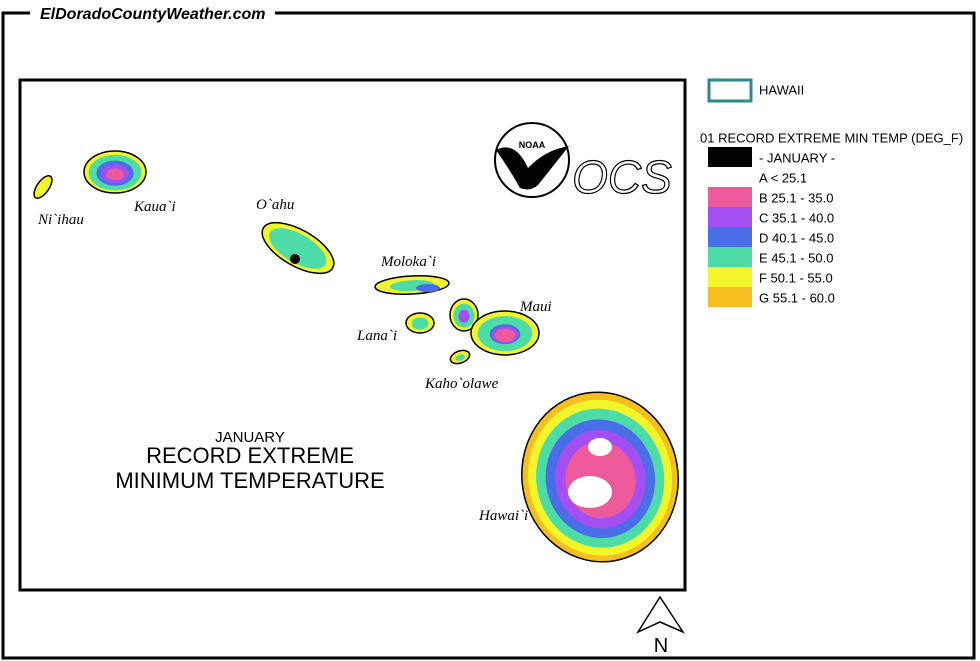  What do you see at coordinates (797, 157) in the screenshot?
I see `legend-label: - JANUARY -` at bounding box center [797, 157].